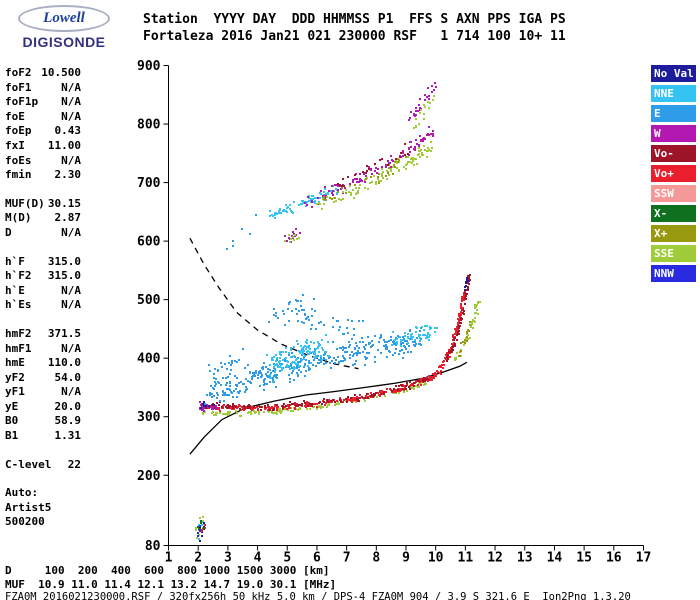  I want to click on trace-f-trace-navy-start, so click(207, 405).